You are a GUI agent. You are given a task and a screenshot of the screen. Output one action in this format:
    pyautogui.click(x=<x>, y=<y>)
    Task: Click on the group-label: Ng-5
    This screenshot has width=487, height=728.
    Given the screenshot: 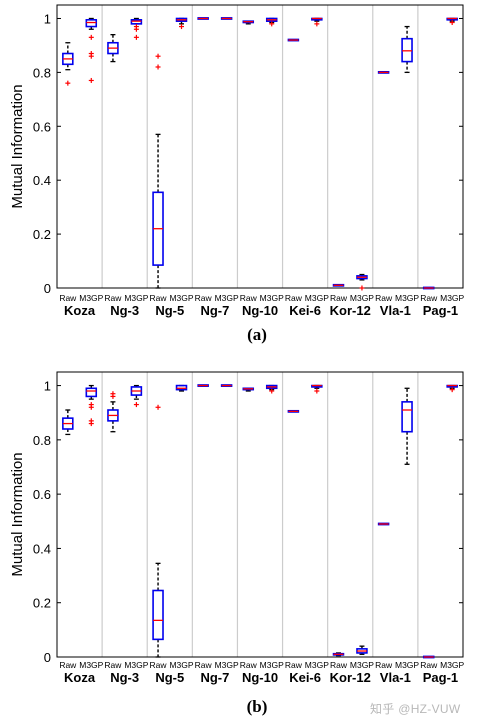 What is the action you would take?
    pyautogui.click(x=169, y=677)
    